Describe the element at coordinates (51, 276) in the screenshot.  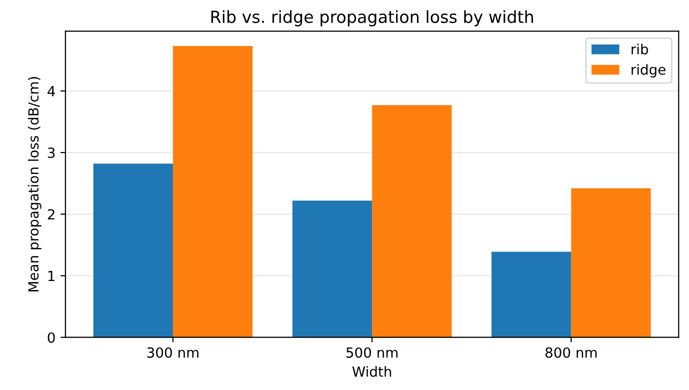
I see `y-tick-label: 1` at that location.